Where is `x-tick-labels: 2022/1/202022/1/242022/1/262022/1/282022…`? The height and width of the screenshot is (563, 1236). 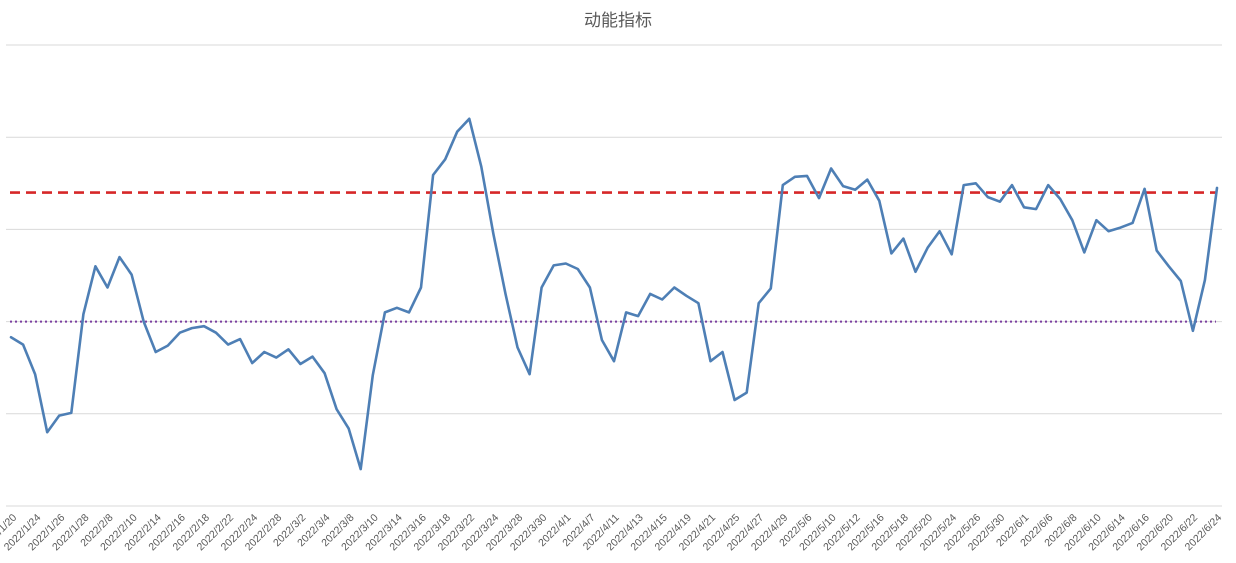 x-tick-labels: 2022/1/202022/1/242022/1/262022/1/282022… is located at coordinates (612, 533).